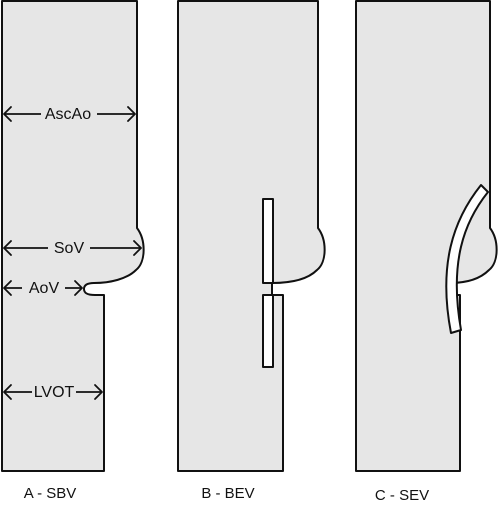 This screenshot has width=498, height=507. I want to click on lvot-dimension: LVOT, so click(53, 392).